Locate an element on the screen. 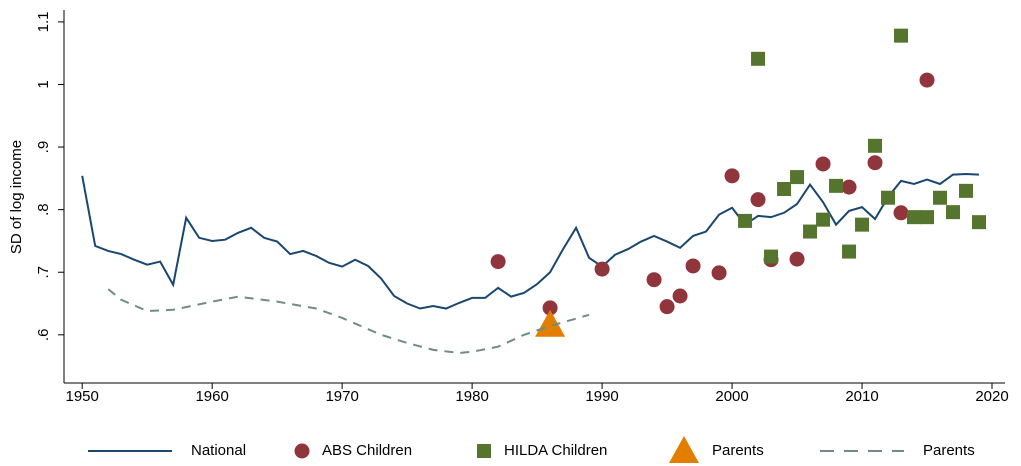  x-tick-label: 1990 is located at coordinates (601, 396).